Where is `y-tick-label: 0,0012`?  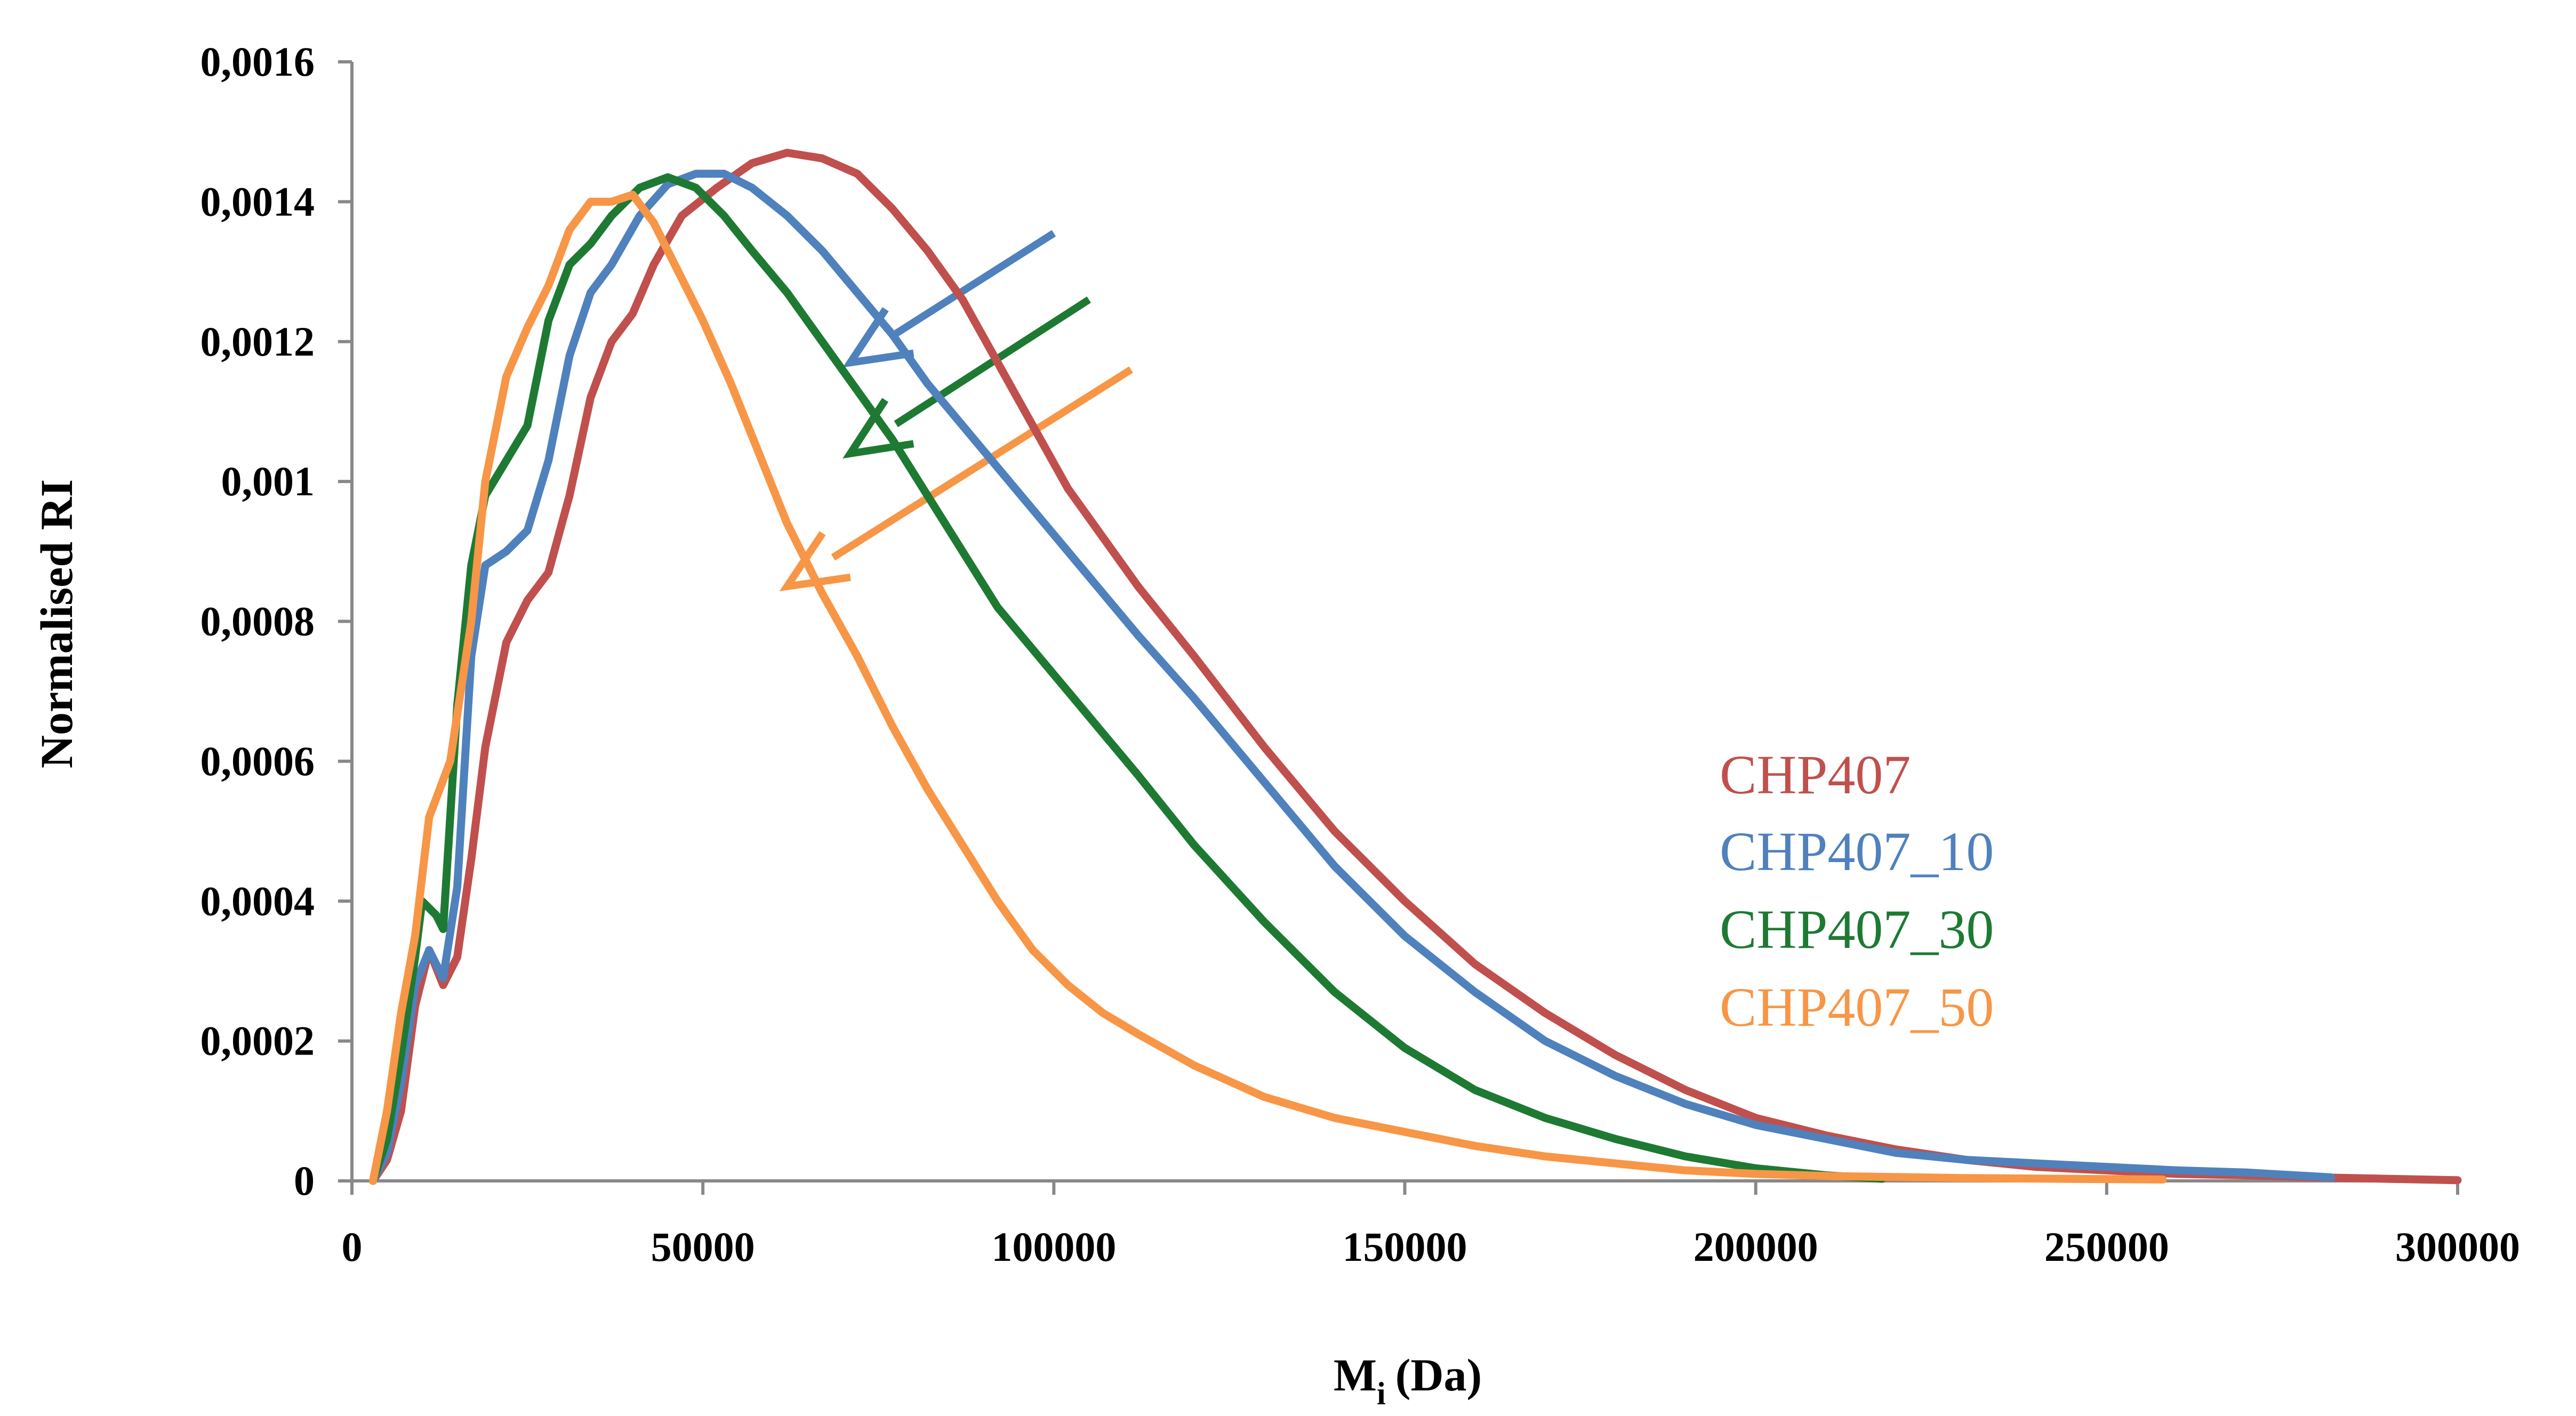 y-tick-label: 0,0012 is located at coordinates (257, 341).